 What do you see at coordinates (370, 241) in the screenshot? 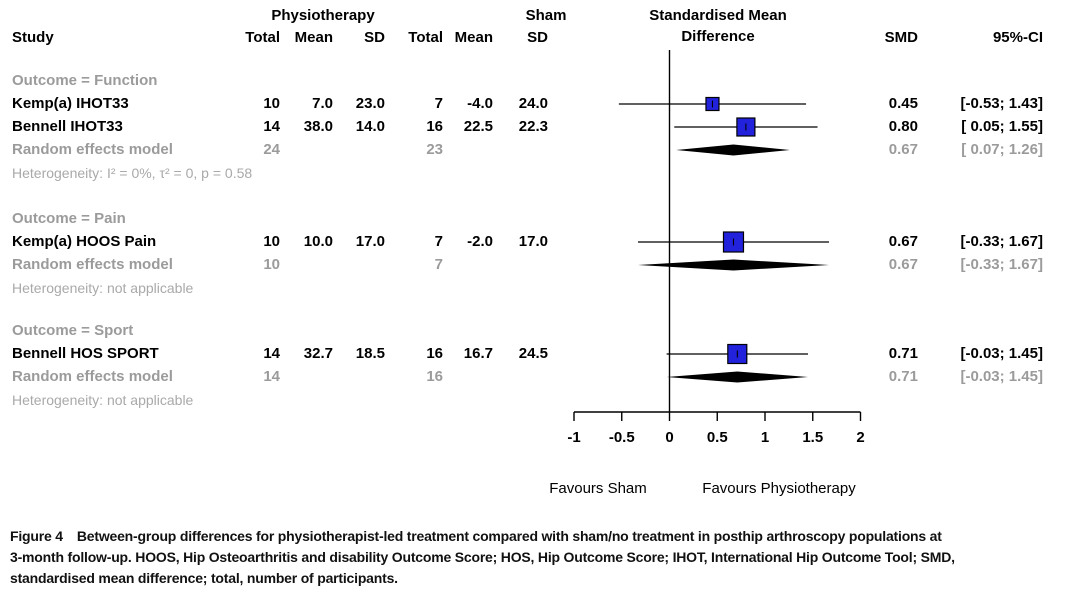
I see `treatment-sd-value: 17.0` at bounding box center [370, 241].